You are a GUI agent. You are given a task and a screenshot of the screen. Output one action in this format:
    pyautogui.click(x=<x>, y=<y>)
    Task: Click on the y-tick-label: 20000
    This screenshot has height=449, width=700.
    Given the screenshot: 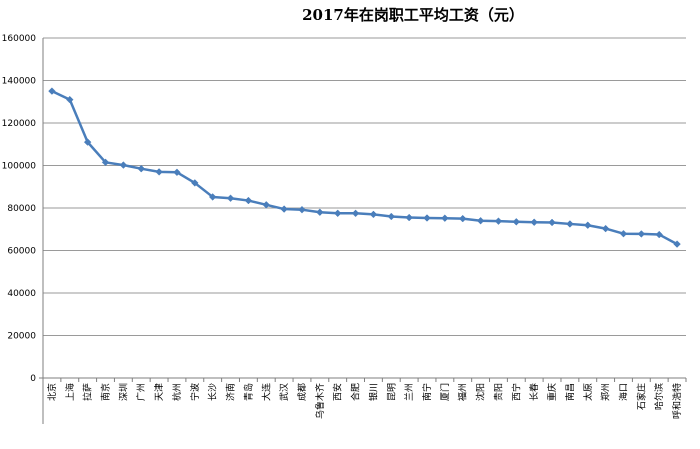 What is the action you would take?
    pyautogui.click(x=21, y=337)
    